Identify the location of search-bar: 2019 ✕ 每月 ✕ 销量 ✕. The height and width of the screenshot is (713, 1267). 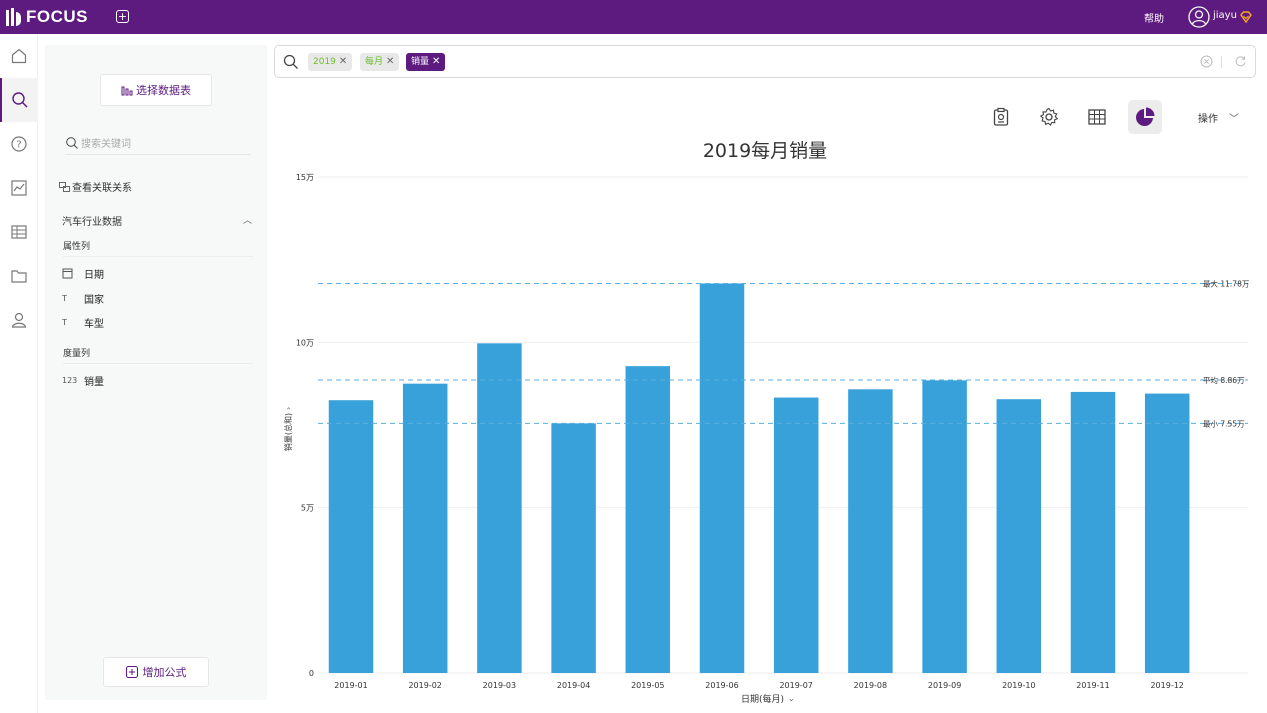
(765, 61).